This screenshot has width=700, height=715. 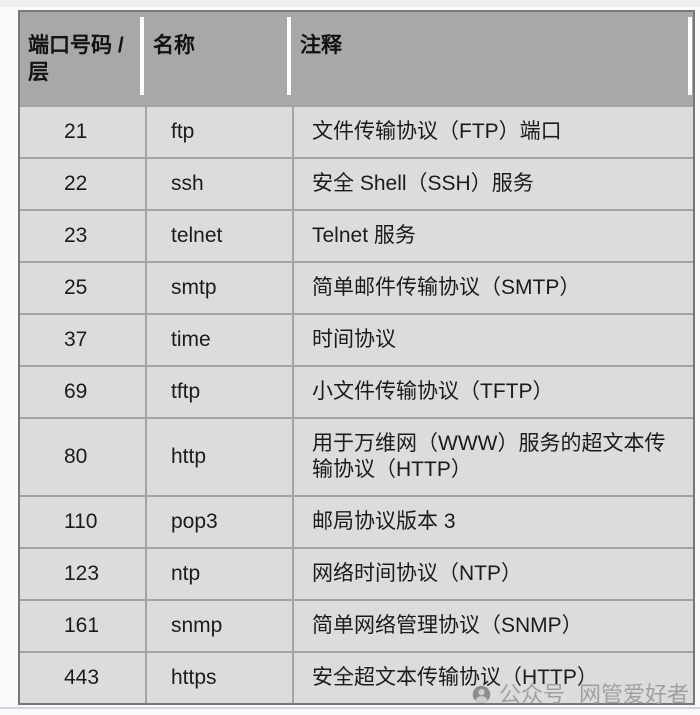 I want to click on service-name-cell: ssh, so click(x=218, y=183).